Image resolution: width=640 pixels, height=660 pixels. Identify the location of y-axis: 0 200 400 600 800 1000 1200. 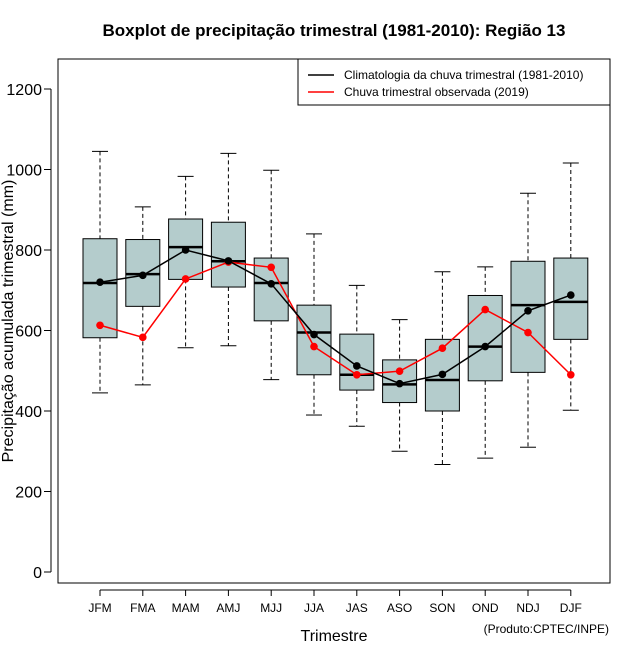
(29, 332).